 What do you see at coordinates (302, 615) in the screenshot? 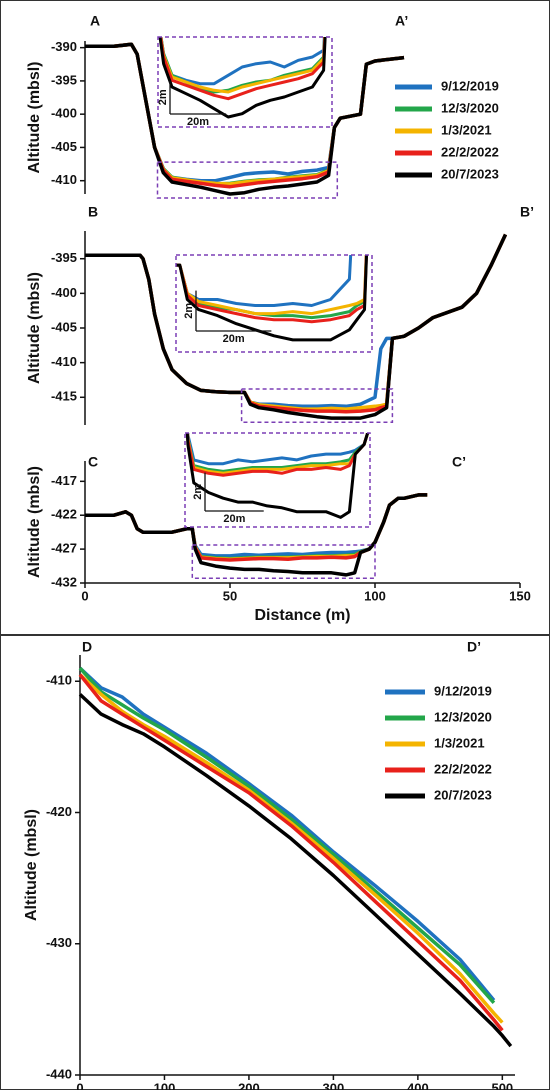
I see `x-axis-label: Distance (m)` at bounding box center [302, 615].